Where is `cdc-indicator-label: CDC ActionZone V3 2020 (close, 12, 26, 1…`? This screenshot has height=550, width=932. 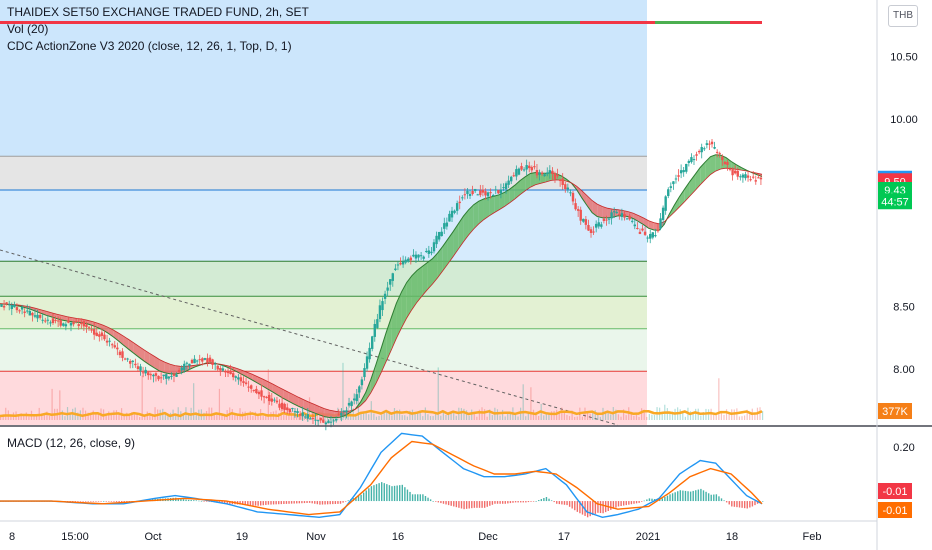 cdc-indicator-label: CDC ActionZone V3 2020 (close, 12, 26, 1… is located at coordinates (149, 46).